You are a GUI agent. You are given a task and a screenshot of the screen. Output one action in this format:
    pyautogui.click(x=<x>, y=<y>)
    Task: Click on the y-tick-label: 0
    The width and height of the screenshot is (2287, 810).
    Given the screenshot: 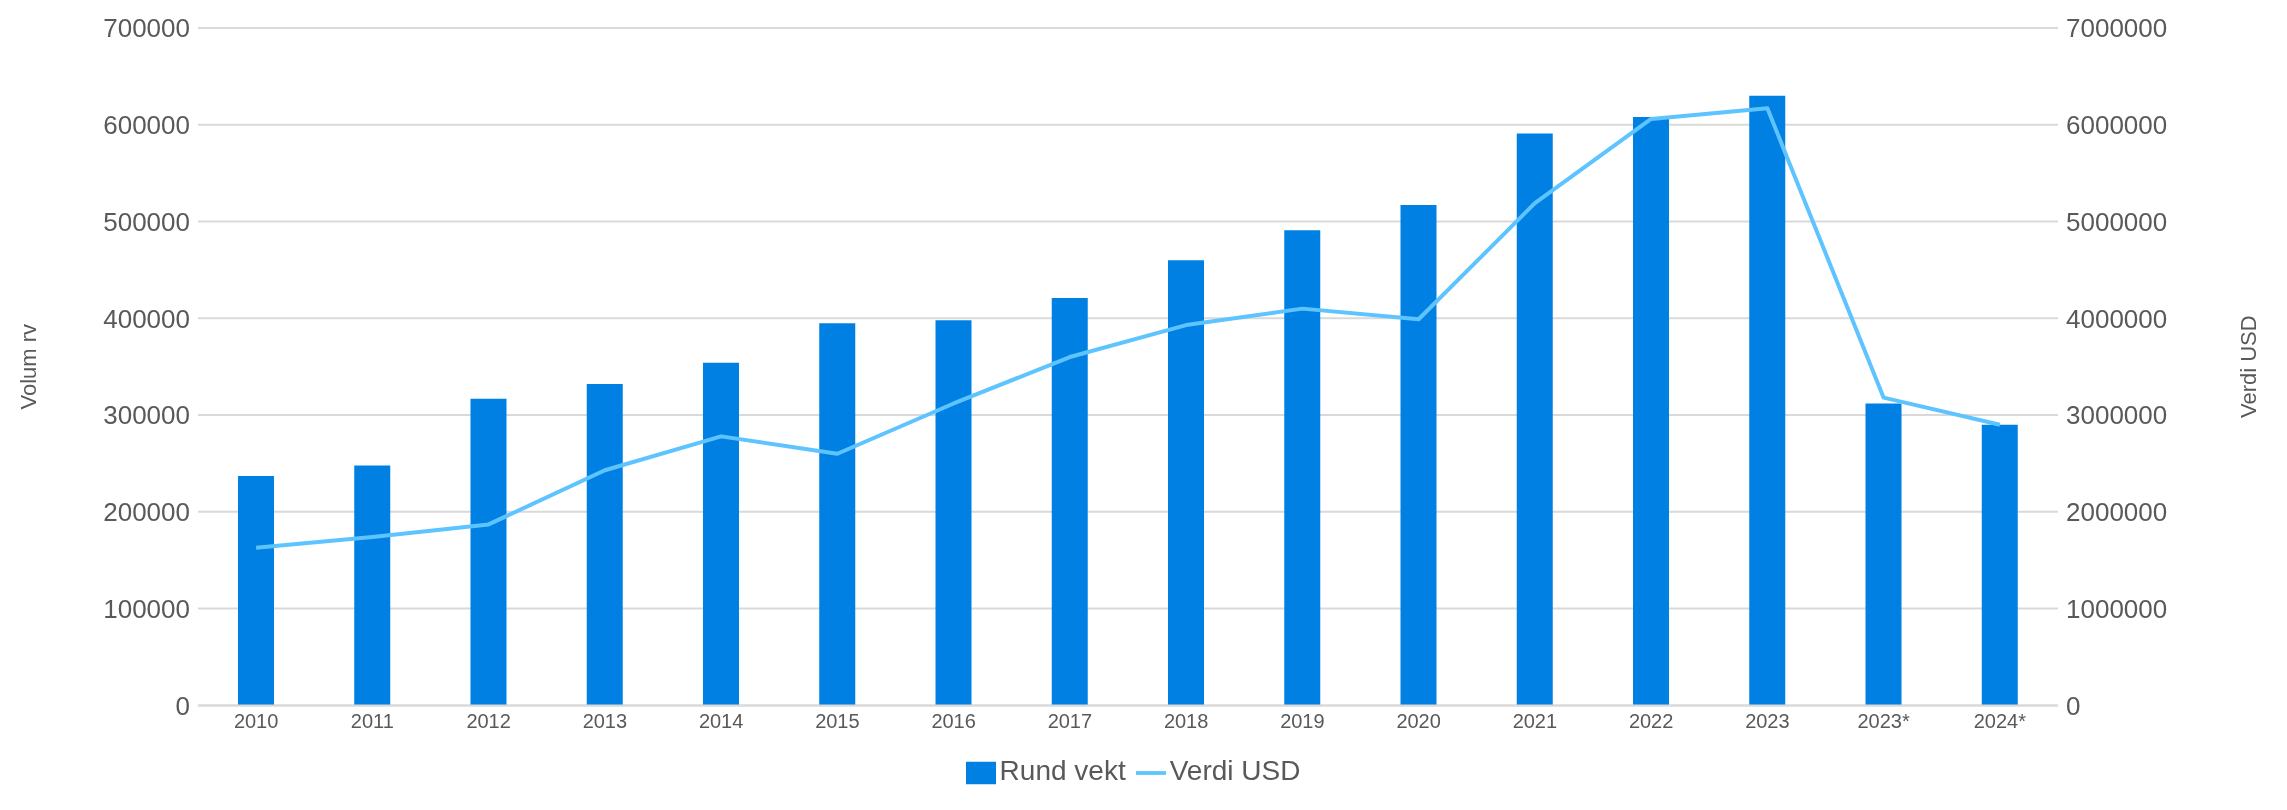 What is the action you would take?
    pyautogui.click(x=182, y=705)
    